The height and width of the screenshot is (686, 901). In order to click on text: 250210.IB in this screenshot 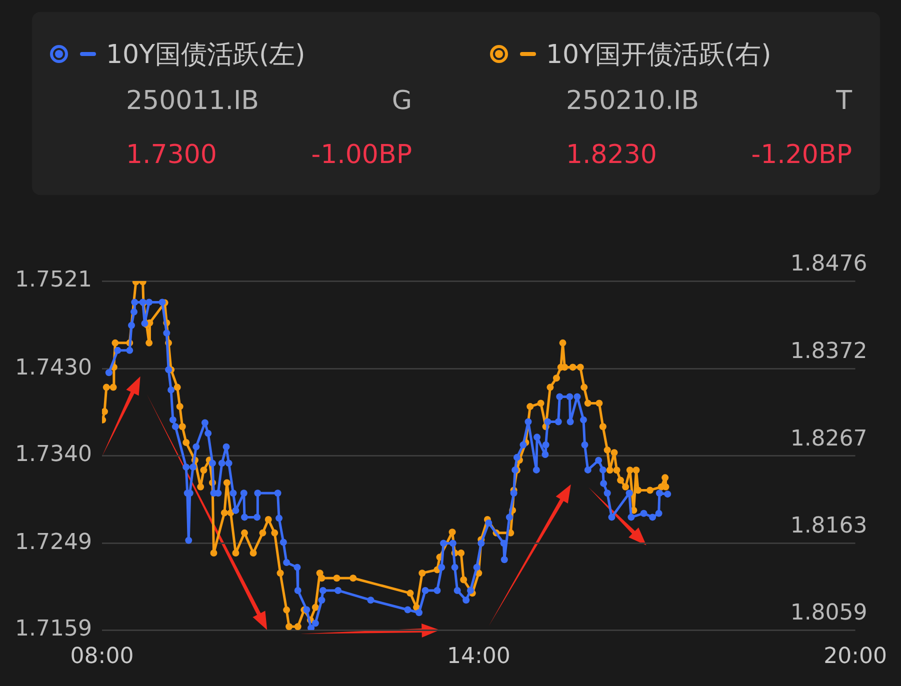, I will do `click(633, 101)`.